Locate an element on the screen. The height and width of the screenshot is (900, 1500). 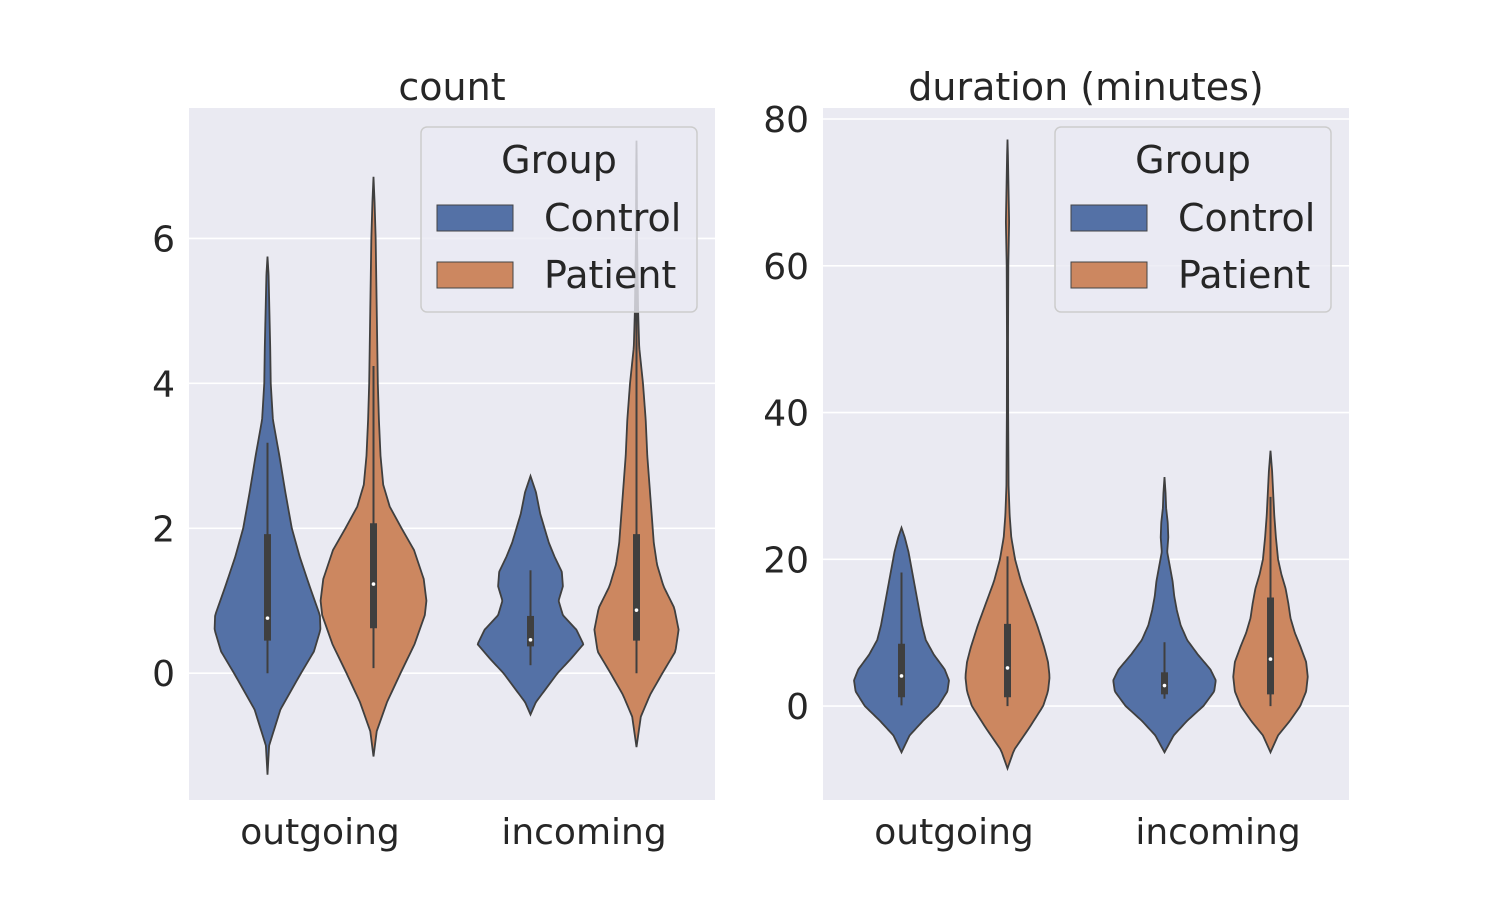
y-tick-labels: 0 20 40 60 80 is located at coordinates (786, 414).